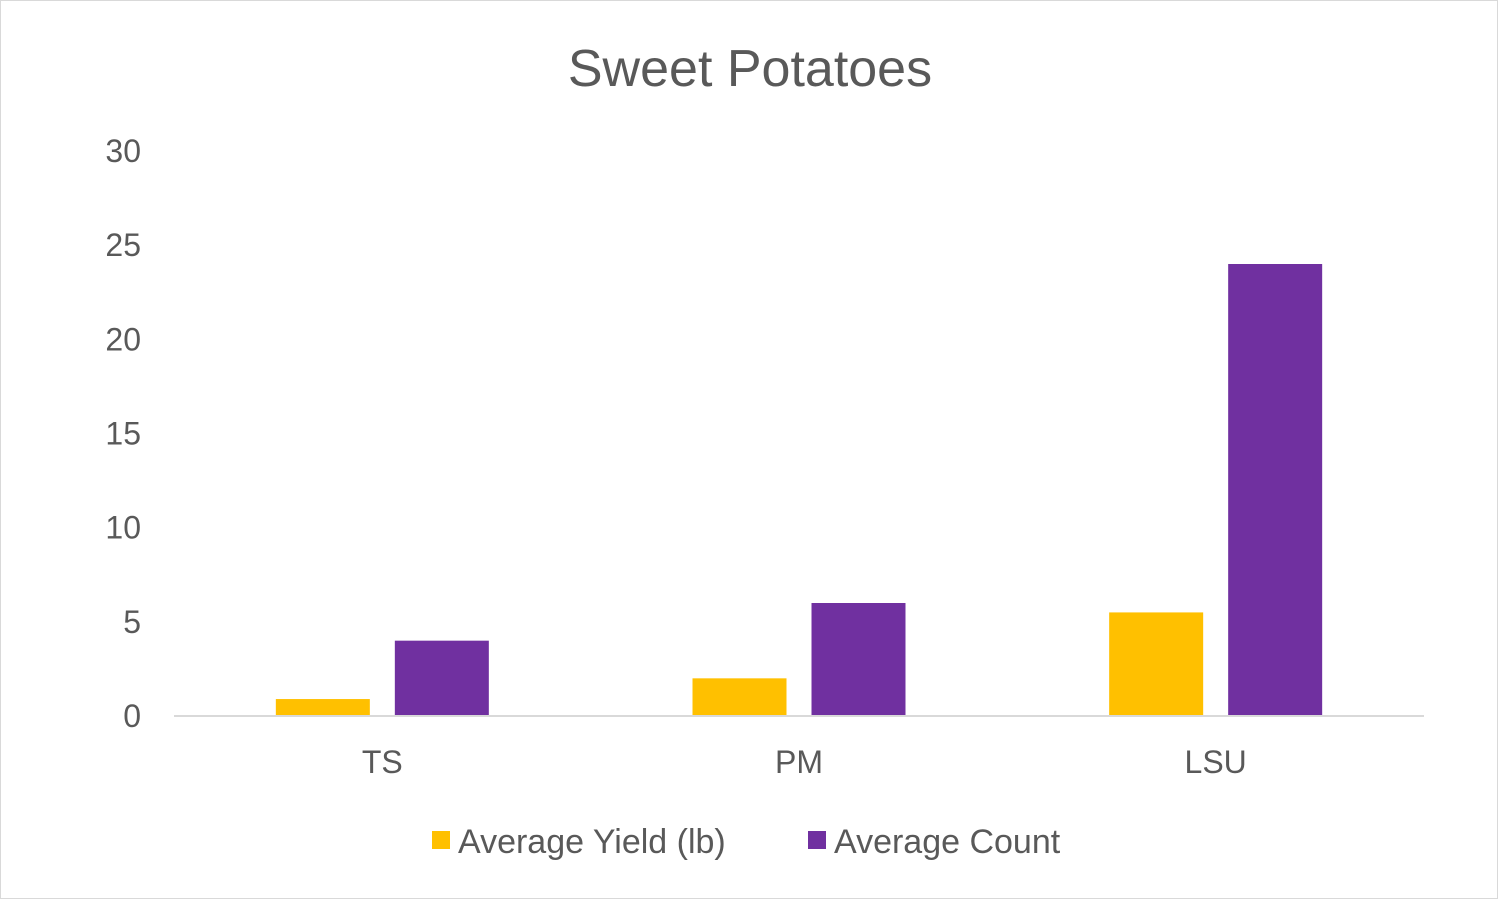  Describe the element at coordinates (123, 528) in the screenshot. I see `y-tick-label: 10` at that location.